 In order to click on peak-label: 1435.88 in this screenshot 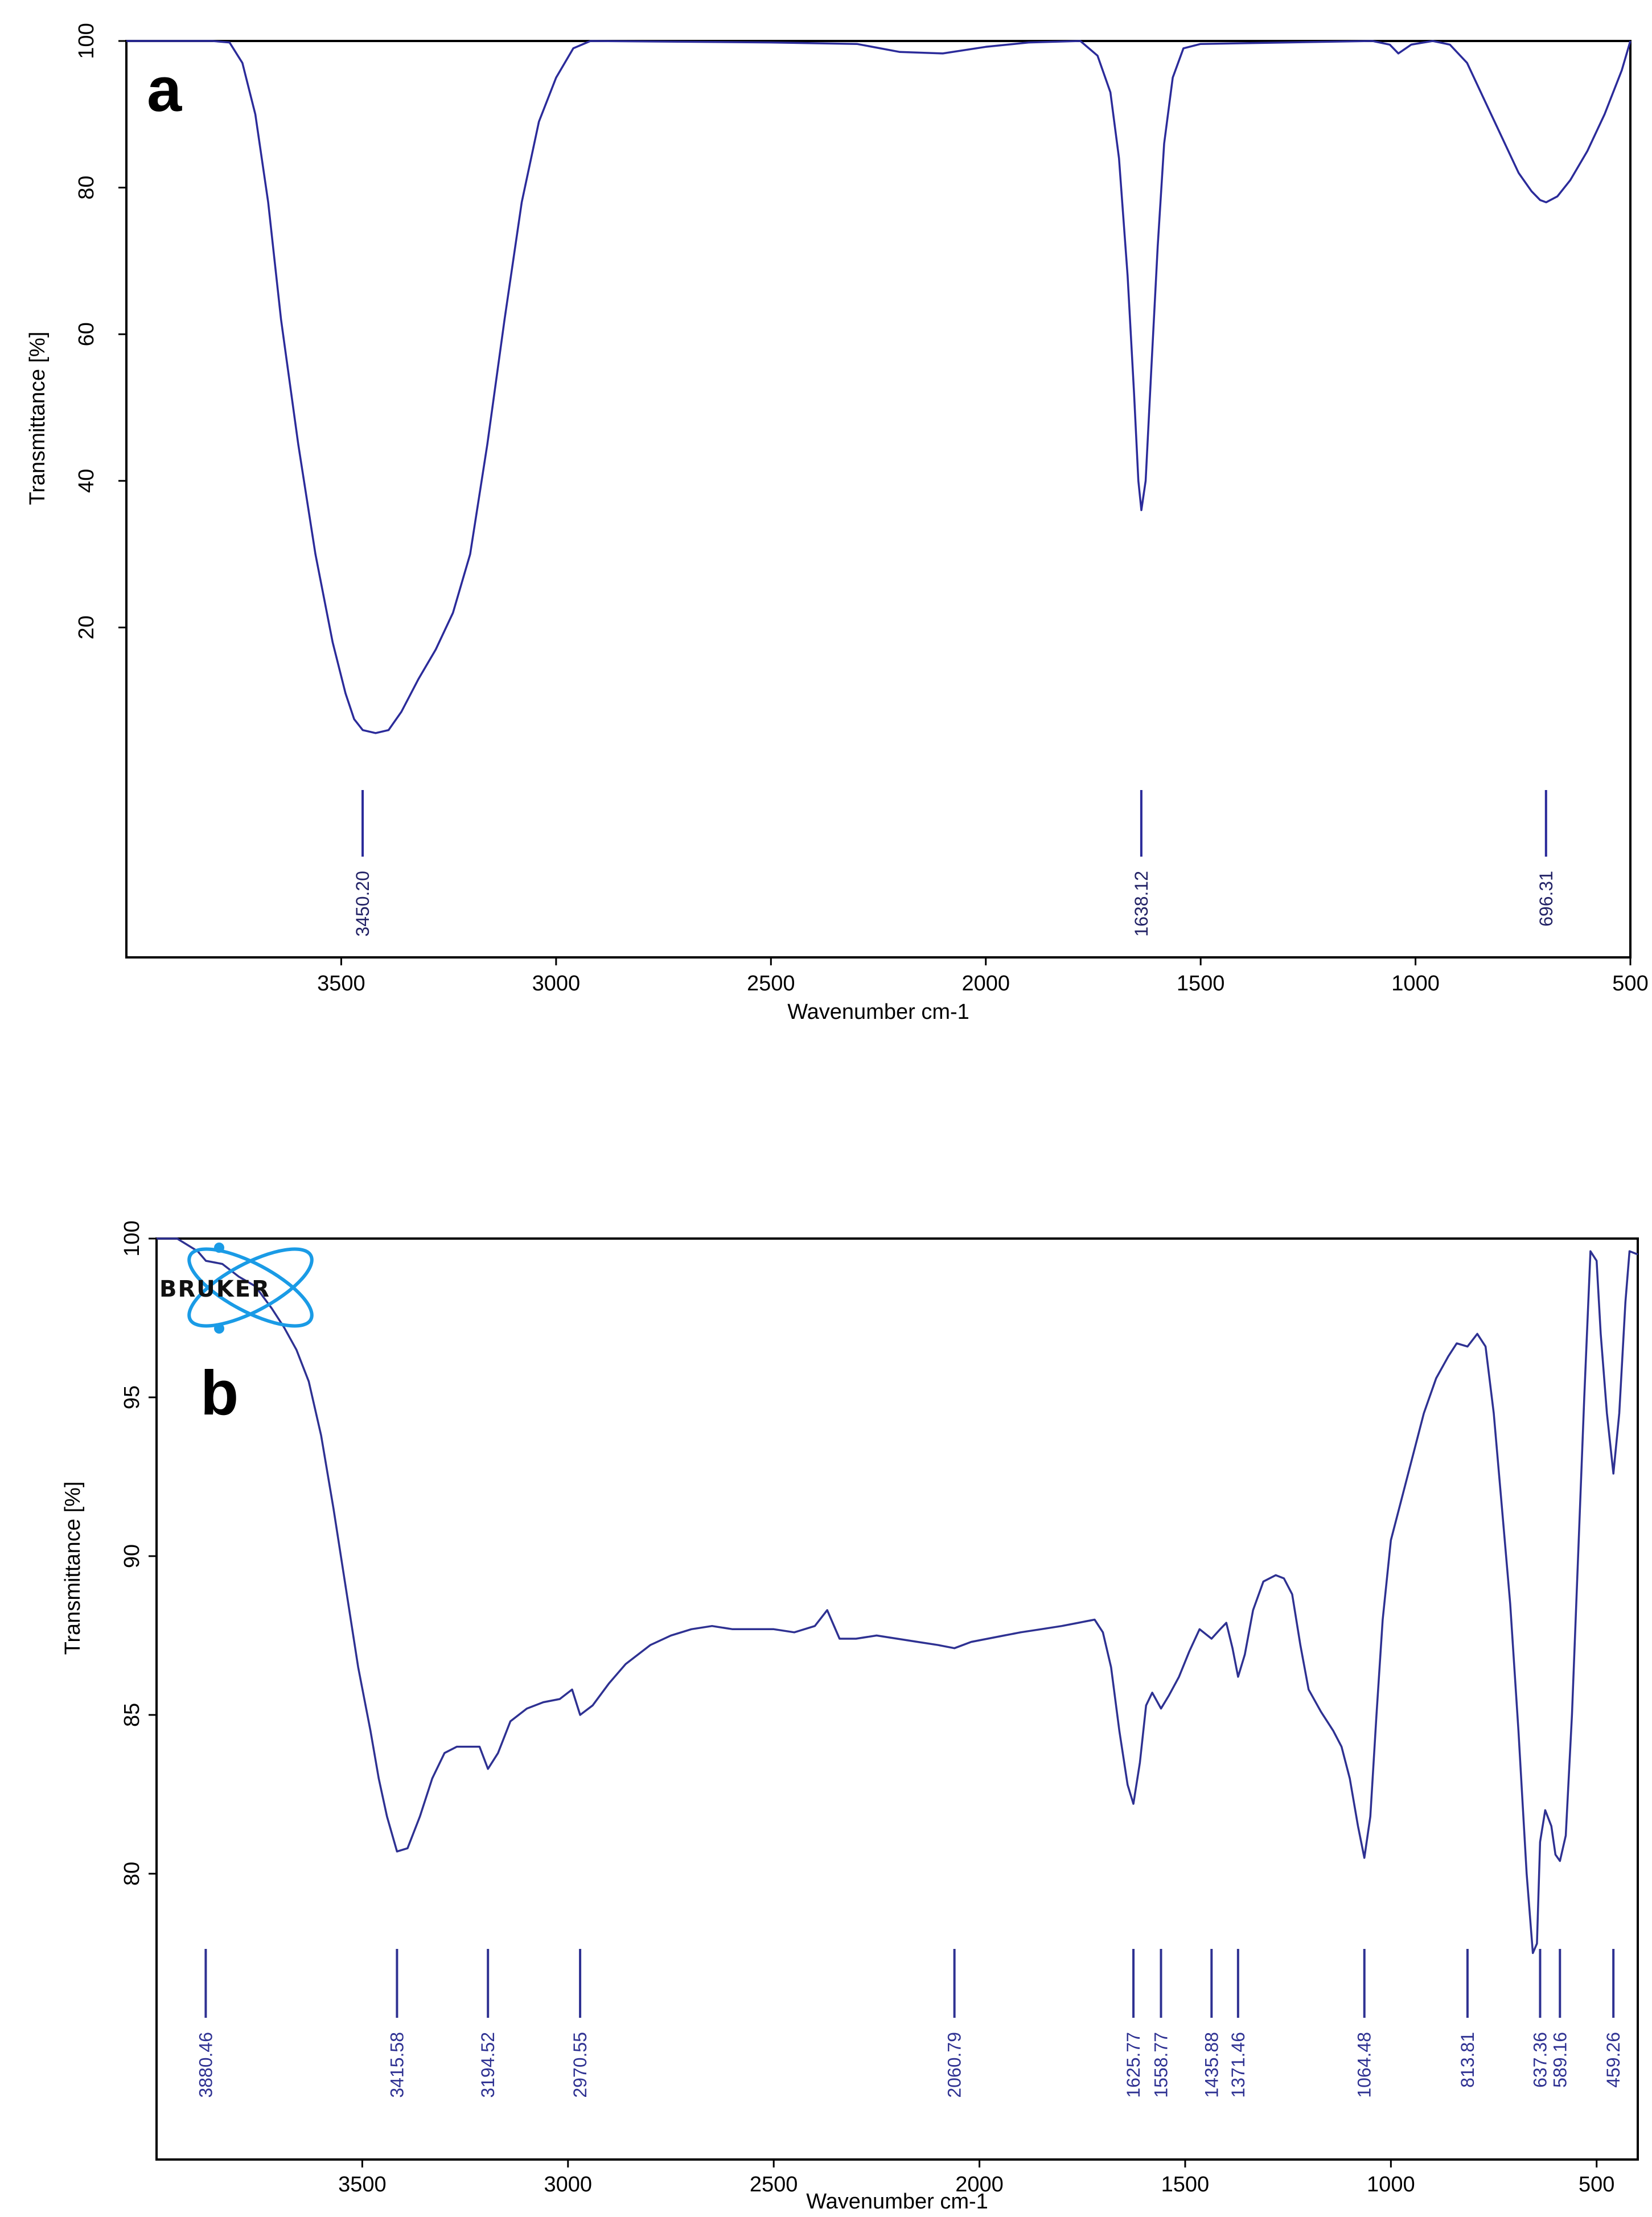, I will do `click(1211, 2065)`.